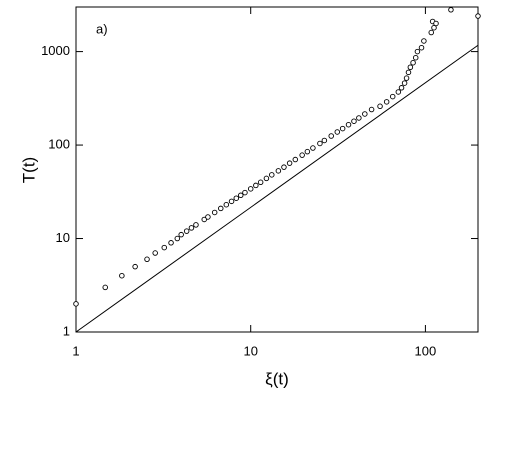  I want to click on x-axis-label: ξ(t), so click(277, 378).